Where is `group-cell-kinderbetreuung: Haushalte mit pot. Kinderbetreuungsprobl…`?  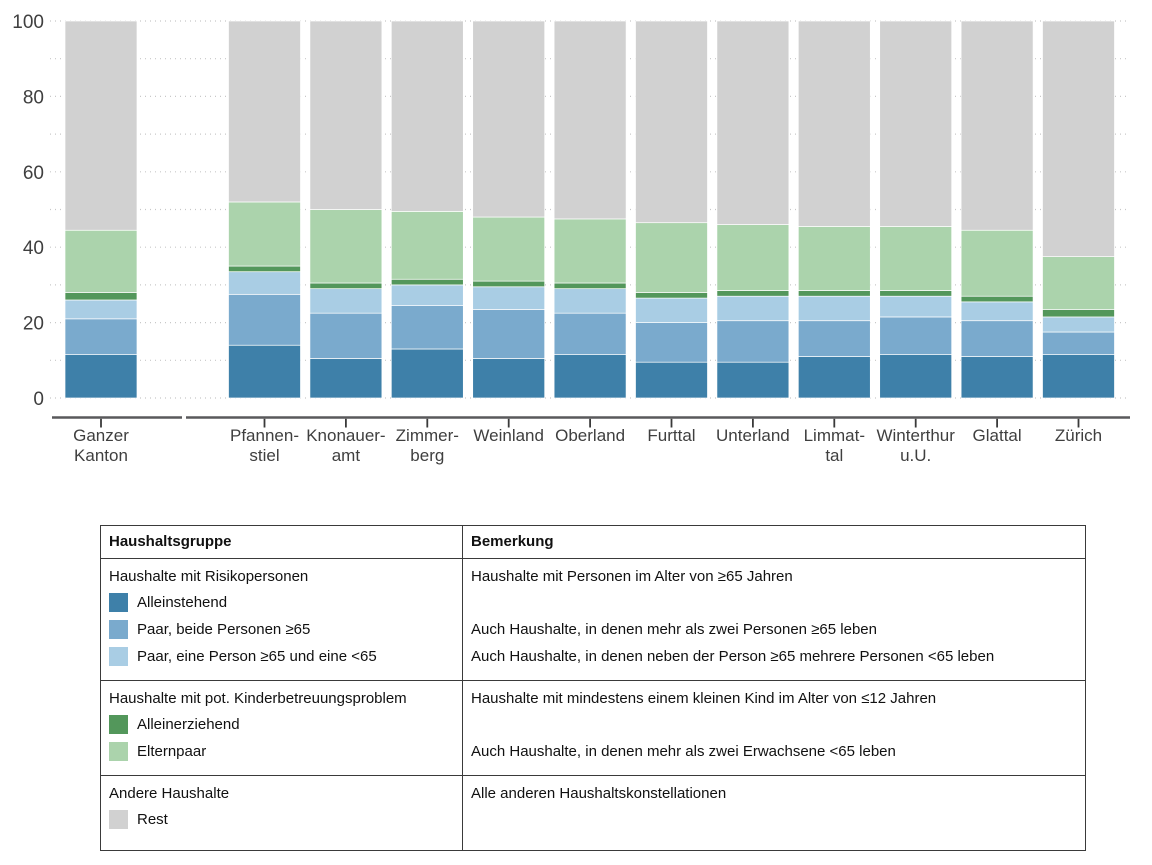 group-cell-kinderbetreuung: Haushalte mit pot. Kinderbetreuungsprobl… is located at coordinates (281, 728).